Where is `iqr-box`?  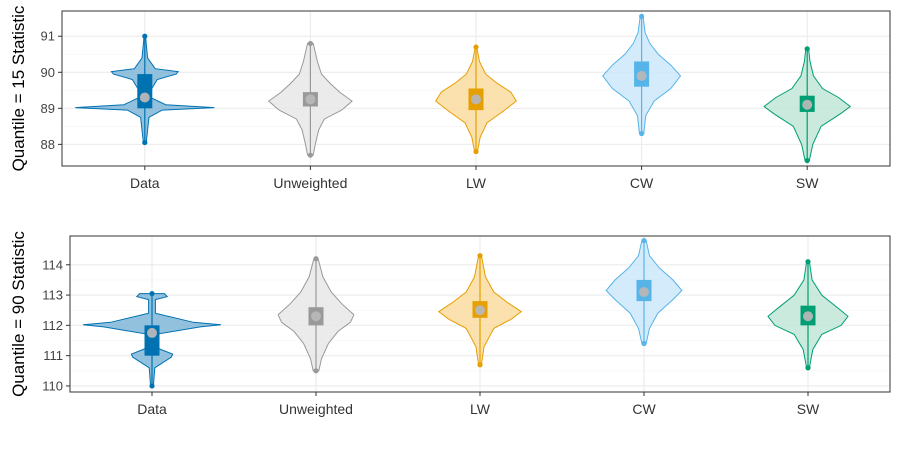
iqr-box is located at coordinates (145, 91).